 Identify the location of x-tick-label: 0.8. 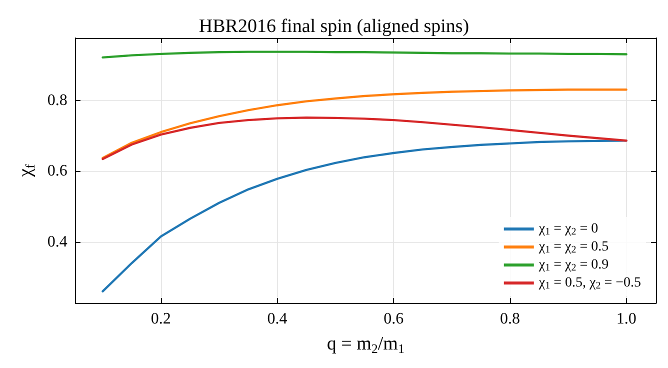
(510, 319).